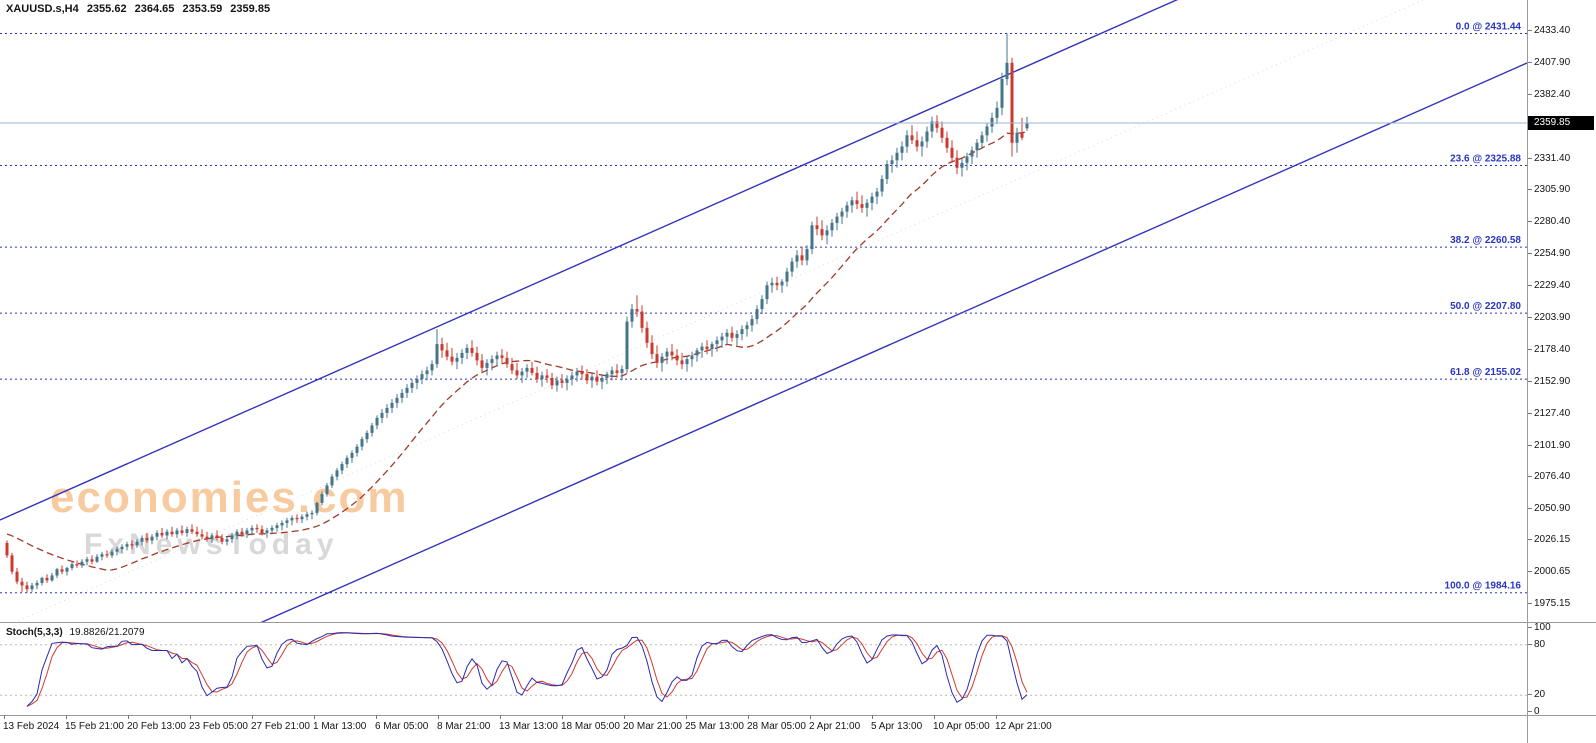 The width and height of the screenshot is (1596, 743). I want to click on stoch-main-line, so click(527, 669).